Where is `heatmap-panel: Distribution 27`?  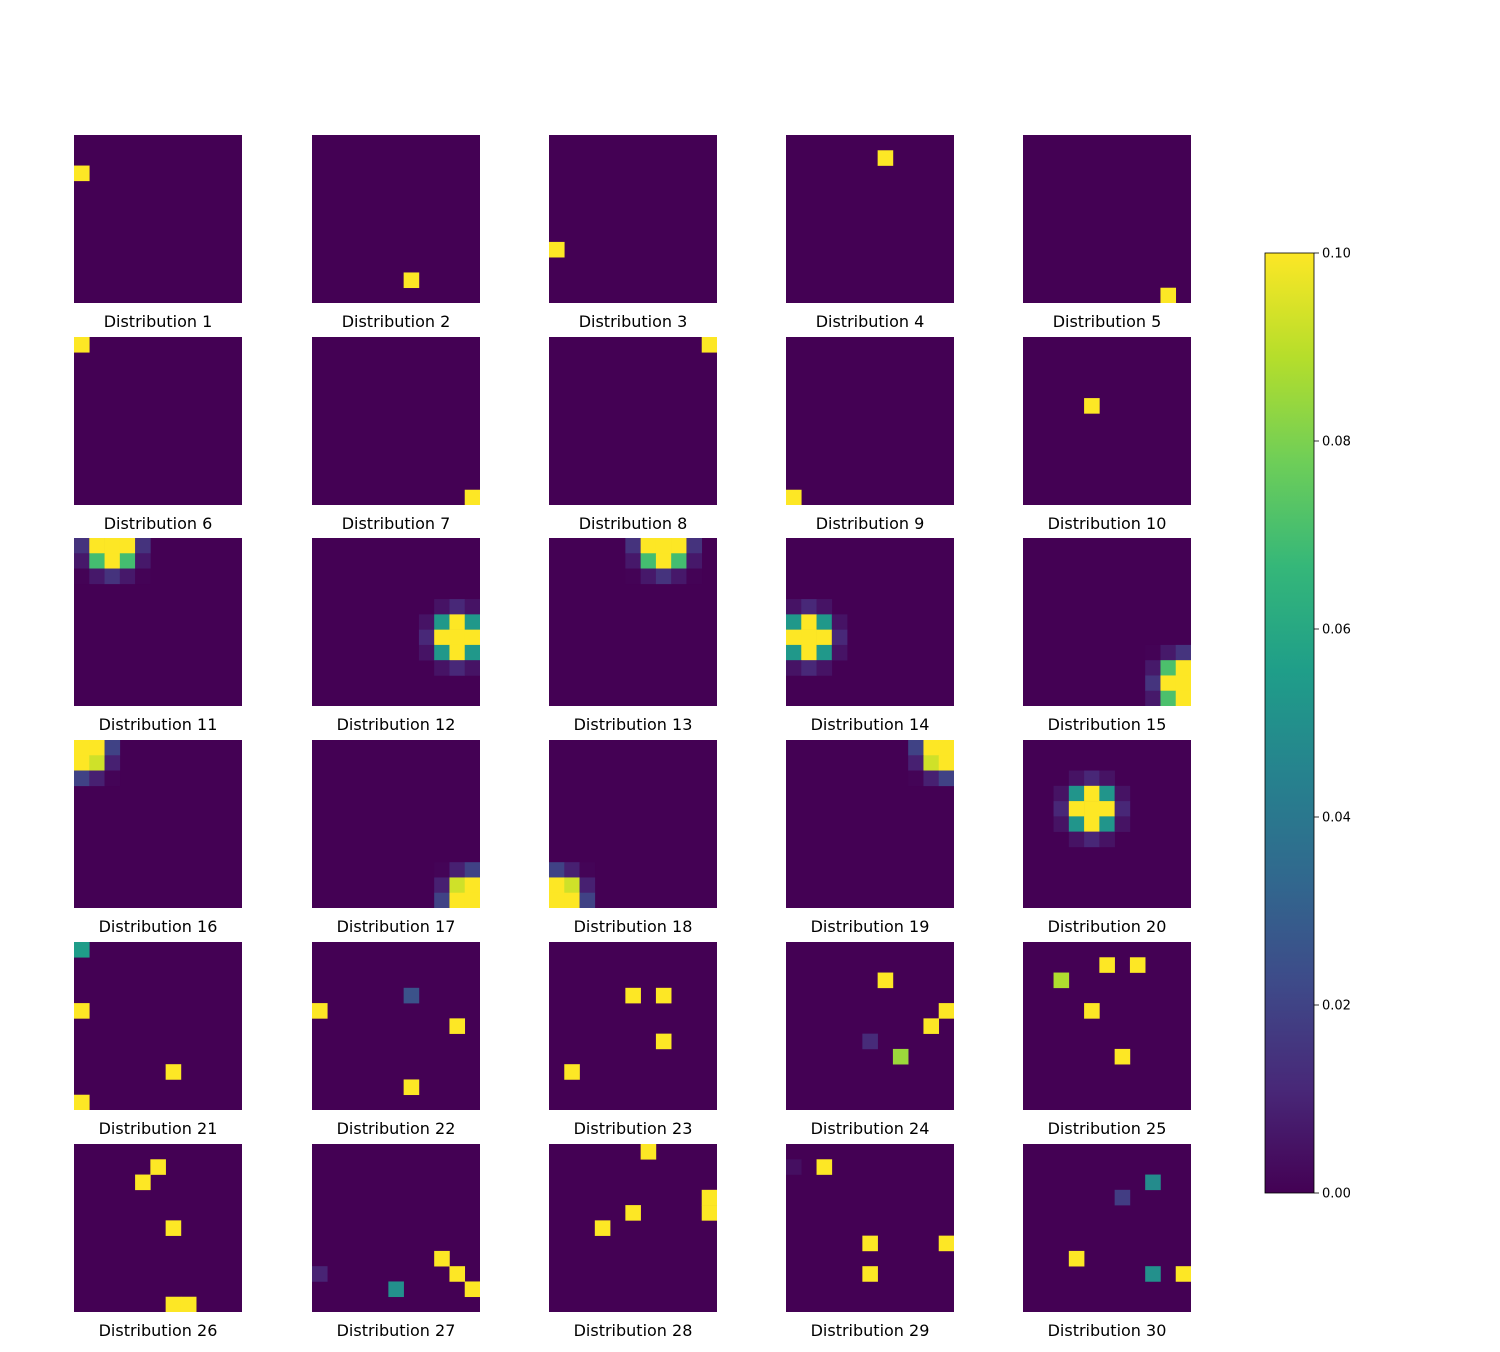
heatmap-panel: Distribution 27 is located at coordinates (396, 1248).